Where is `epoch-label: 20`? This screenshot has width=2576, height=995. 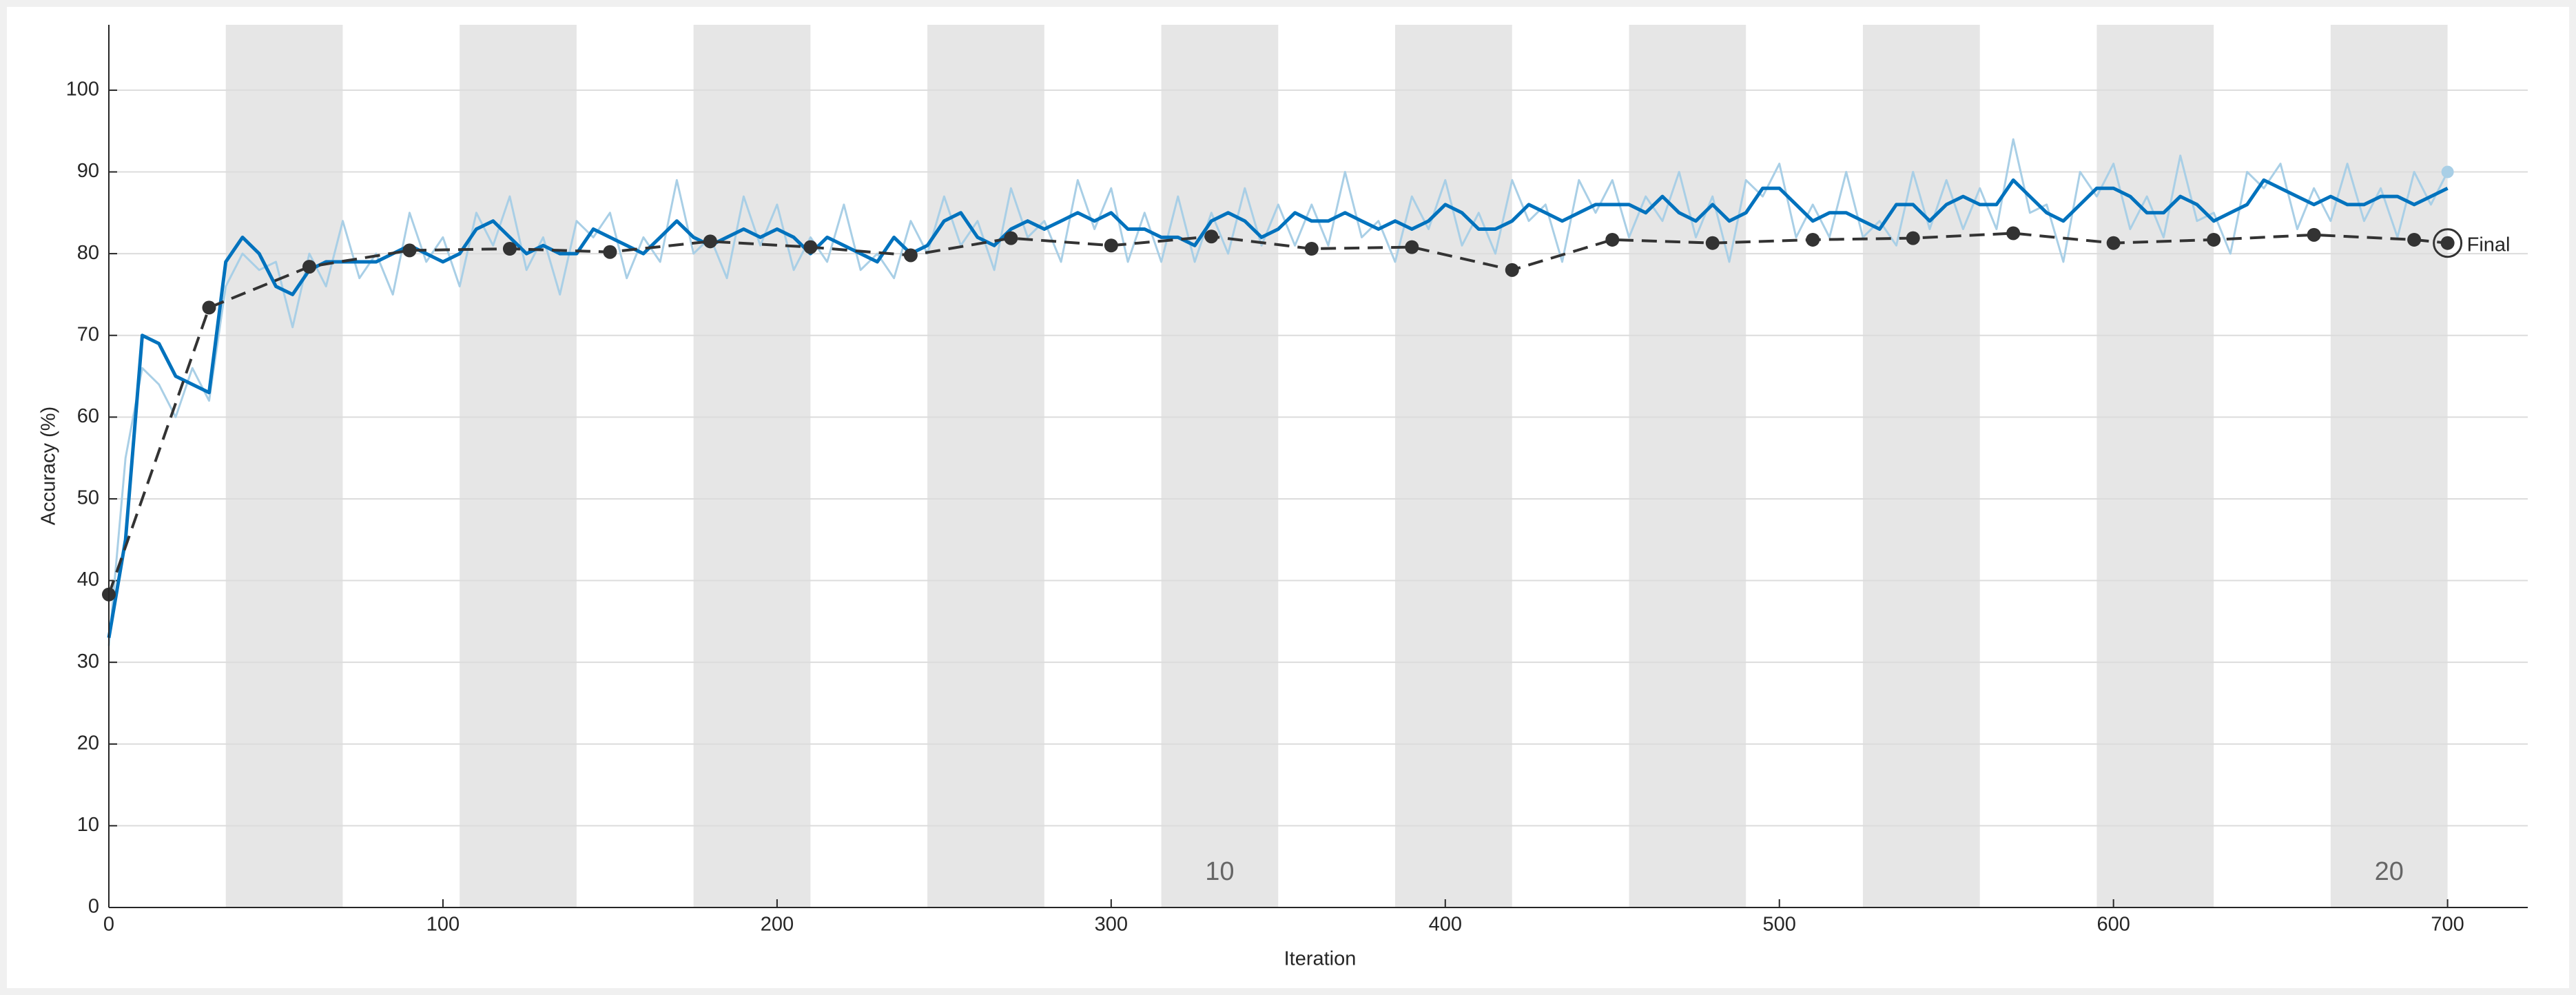 epoch-label: 20 is located at coordinates (2389, 871).